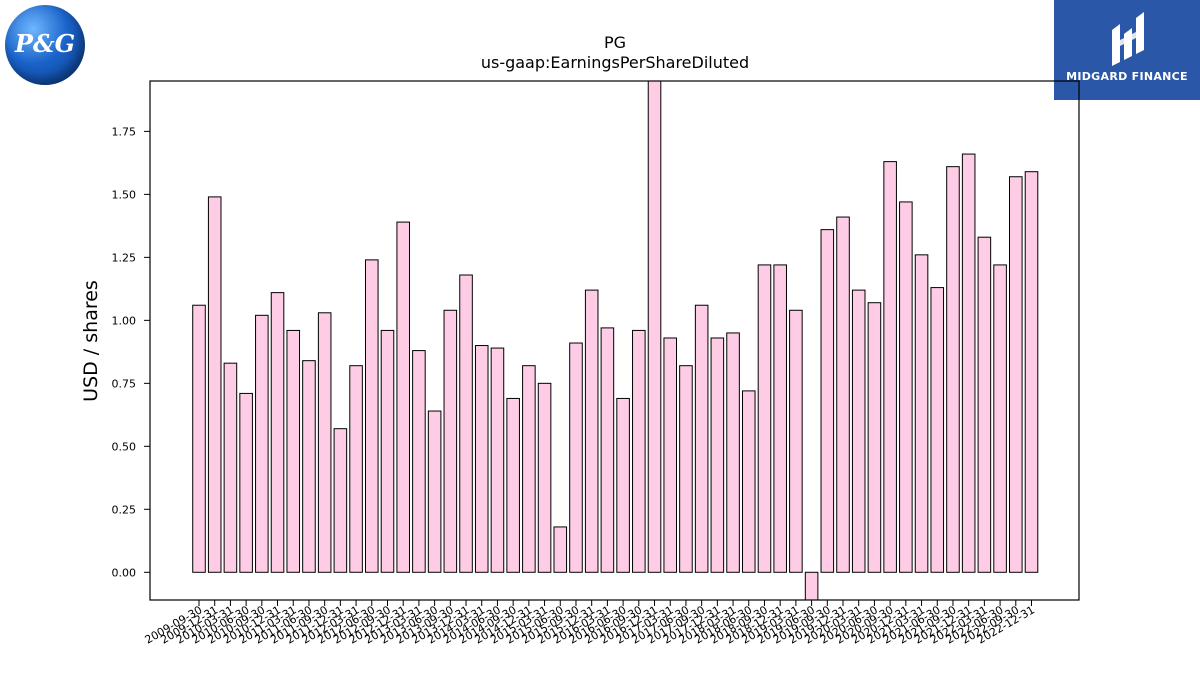 The height and width of the screenshot is (675, 1200). What do you see at coordinates (91, 341) in the screenshot?
I see `y-axis-label: USD / shares` at bounding box center [91, 341].